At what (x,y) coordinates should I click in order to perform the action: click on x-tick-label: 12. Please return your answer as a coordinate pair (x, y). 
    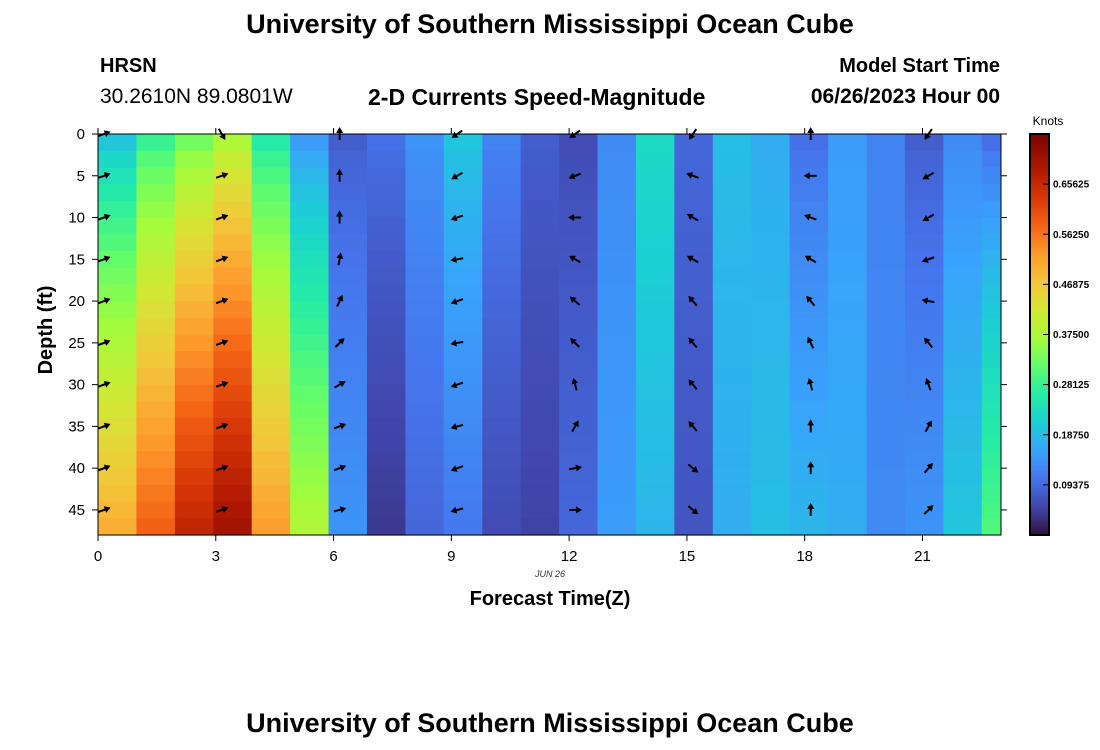
    Looking at the image, I should click on (569, 556).